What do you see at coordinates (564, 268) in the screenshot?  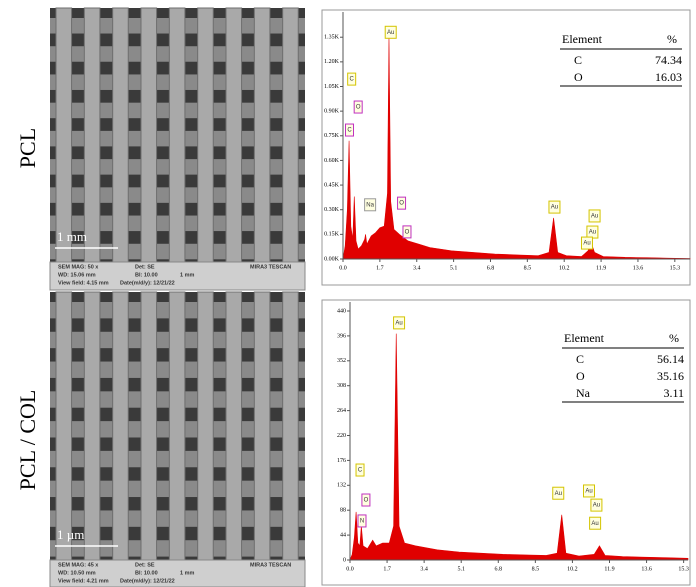 I see `x-tick-label: 10.2` at bounding box center [564, 268].